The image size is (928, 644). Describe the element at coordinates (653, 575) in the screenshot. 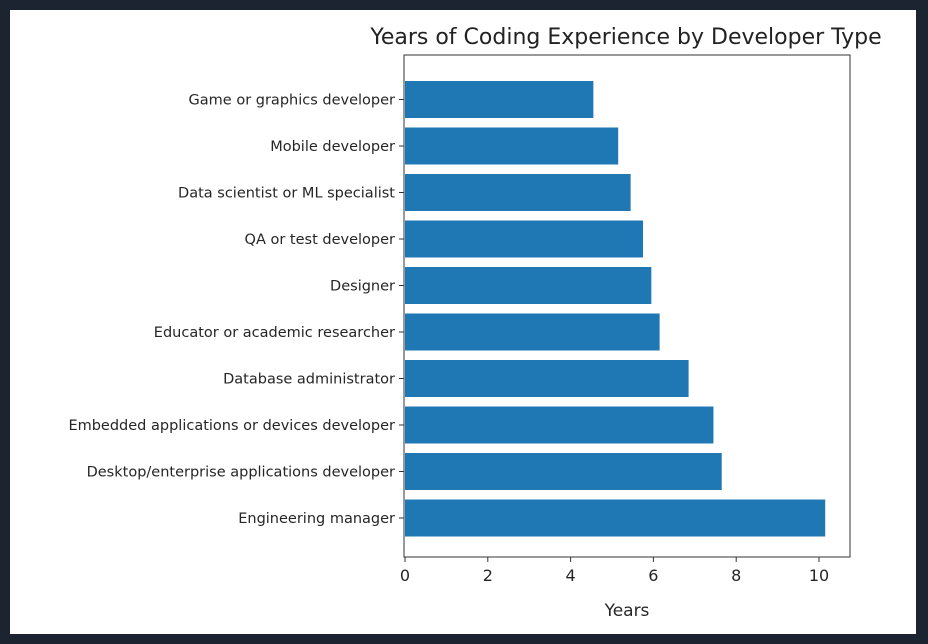

I see `x-tick-label: 6` at that location.